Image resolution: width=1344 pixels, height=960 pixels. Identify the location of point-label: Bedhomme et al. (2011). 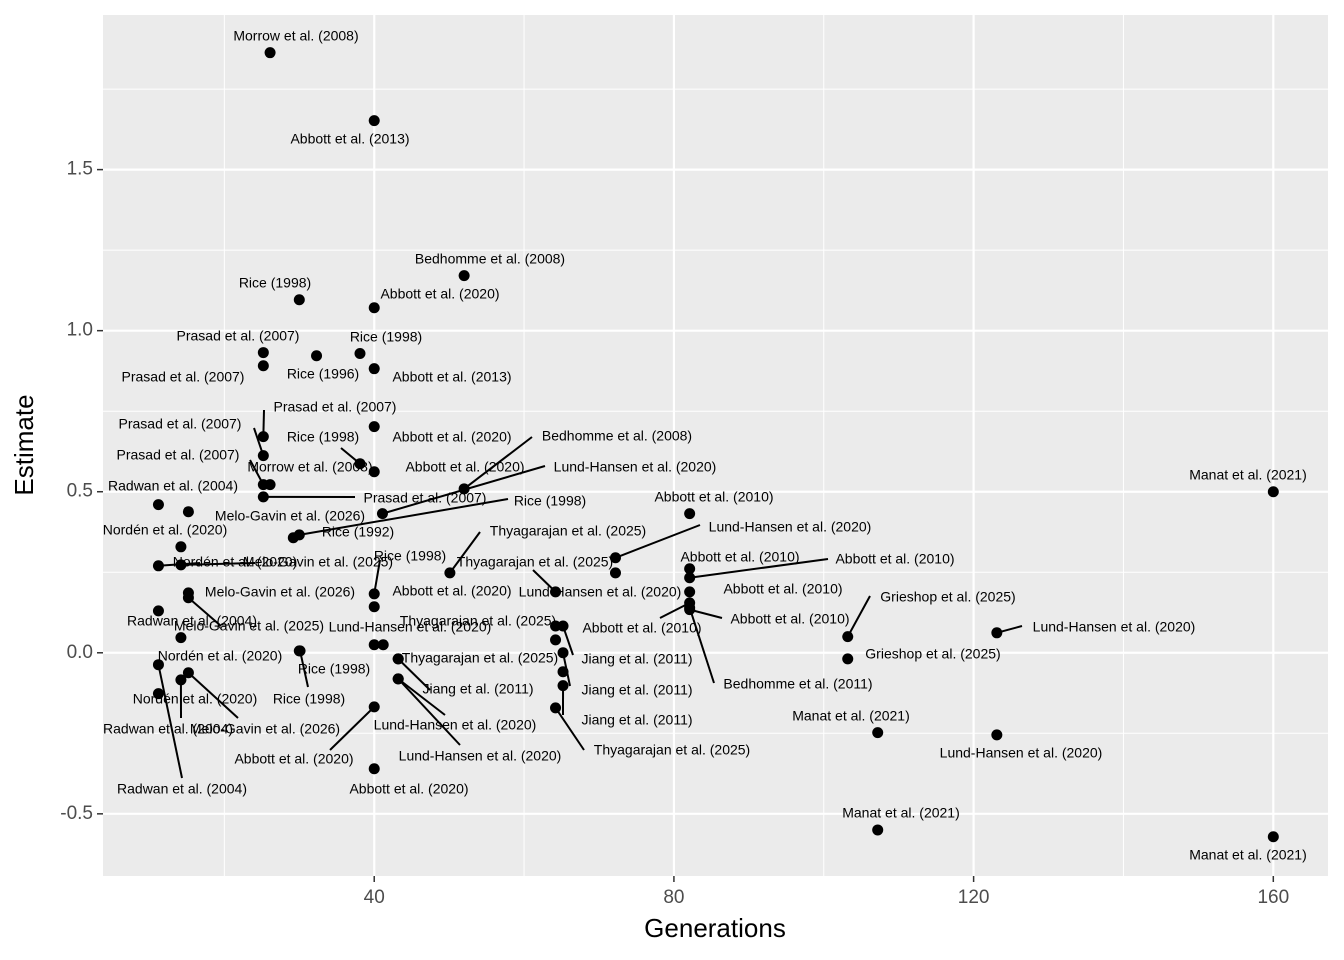
(797, 684).